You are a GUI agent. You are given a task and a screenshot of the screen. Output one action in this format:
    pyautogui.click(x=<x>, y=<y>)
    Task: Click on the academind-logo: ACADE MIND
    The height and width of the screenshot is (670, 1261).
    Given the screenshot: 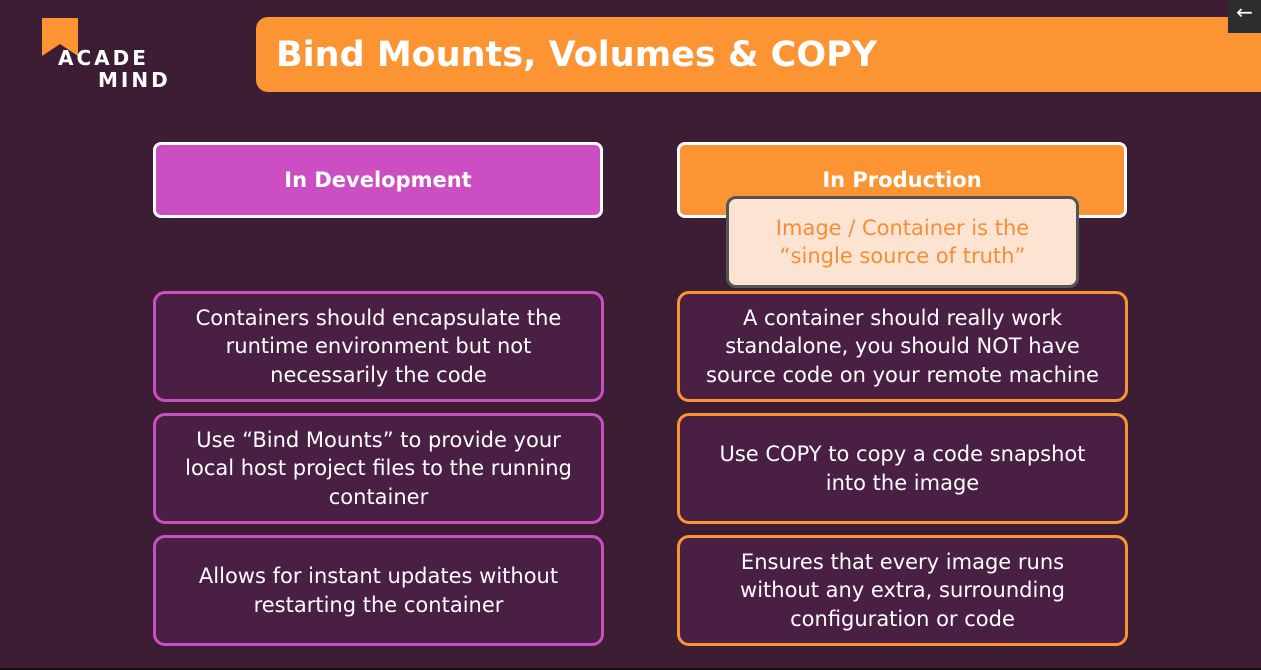 What is the action you would take?
    pyautogui.click(x=105, y=55)
    